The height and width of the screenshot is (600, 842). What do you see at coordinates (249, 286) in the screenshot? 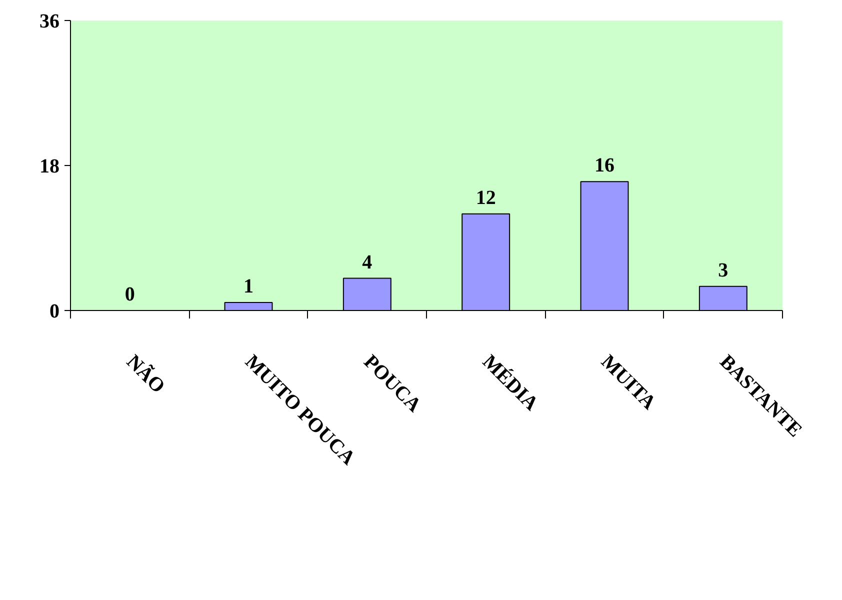
I see `data-label: 1` at bounding box center [249, 286].